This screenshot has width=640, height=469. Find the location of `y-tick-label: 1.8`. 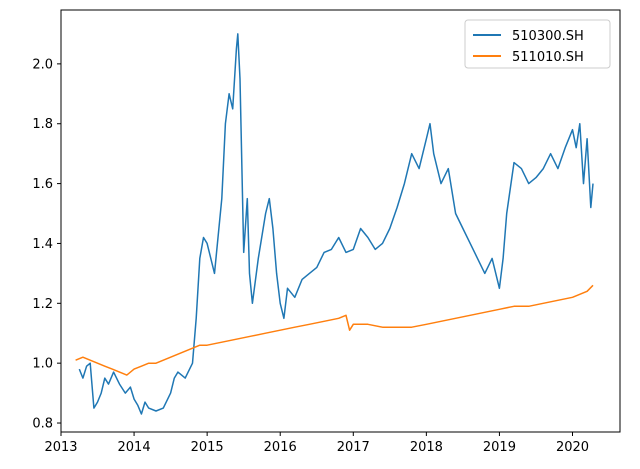

y-tick-label: 1.8 is located at coordinates (42, 124).